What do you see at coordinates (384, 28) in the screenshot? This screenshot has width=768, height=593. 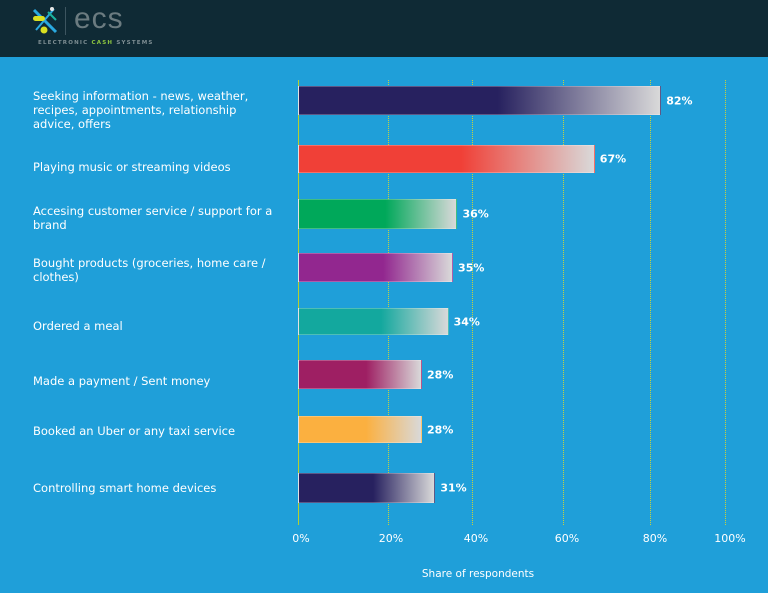 I see `header: ecs ELECTRONIC CASH SYSTEMS` at bounding box center [384, 28].